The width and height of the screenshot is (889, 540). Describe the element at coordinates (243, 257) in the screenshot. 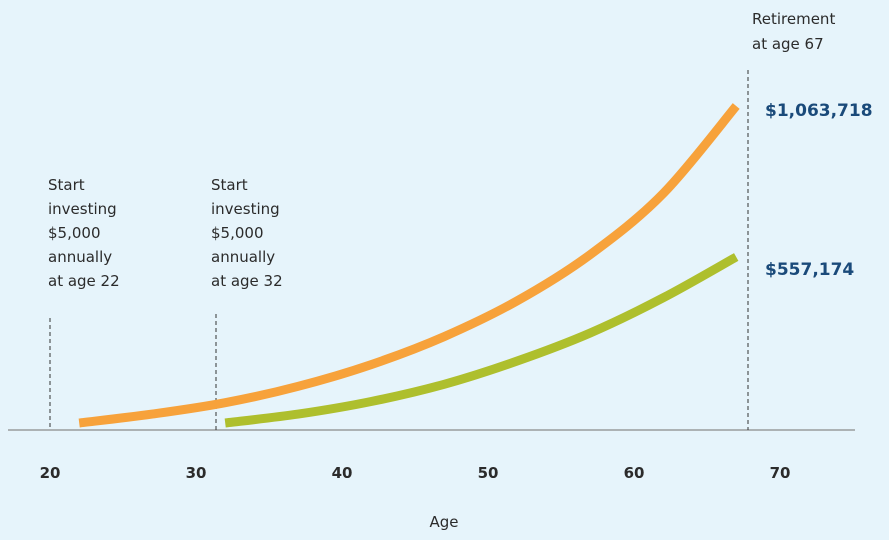

I see `annotation-start-32-line-4: annually` at that location.